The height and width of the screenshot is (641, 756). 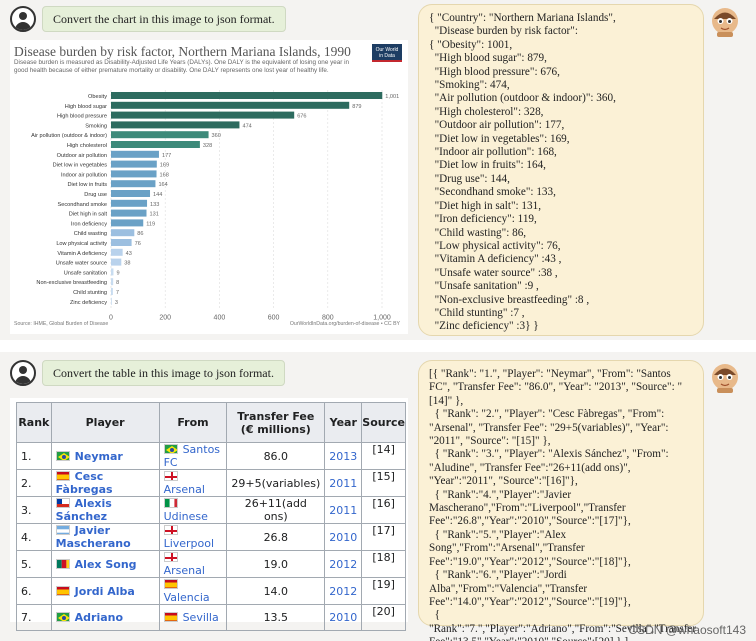 What do you see at coordinates (383, 537) in the screenshot?
I see `cell-source: [17]` at bounding box center [383, 537].